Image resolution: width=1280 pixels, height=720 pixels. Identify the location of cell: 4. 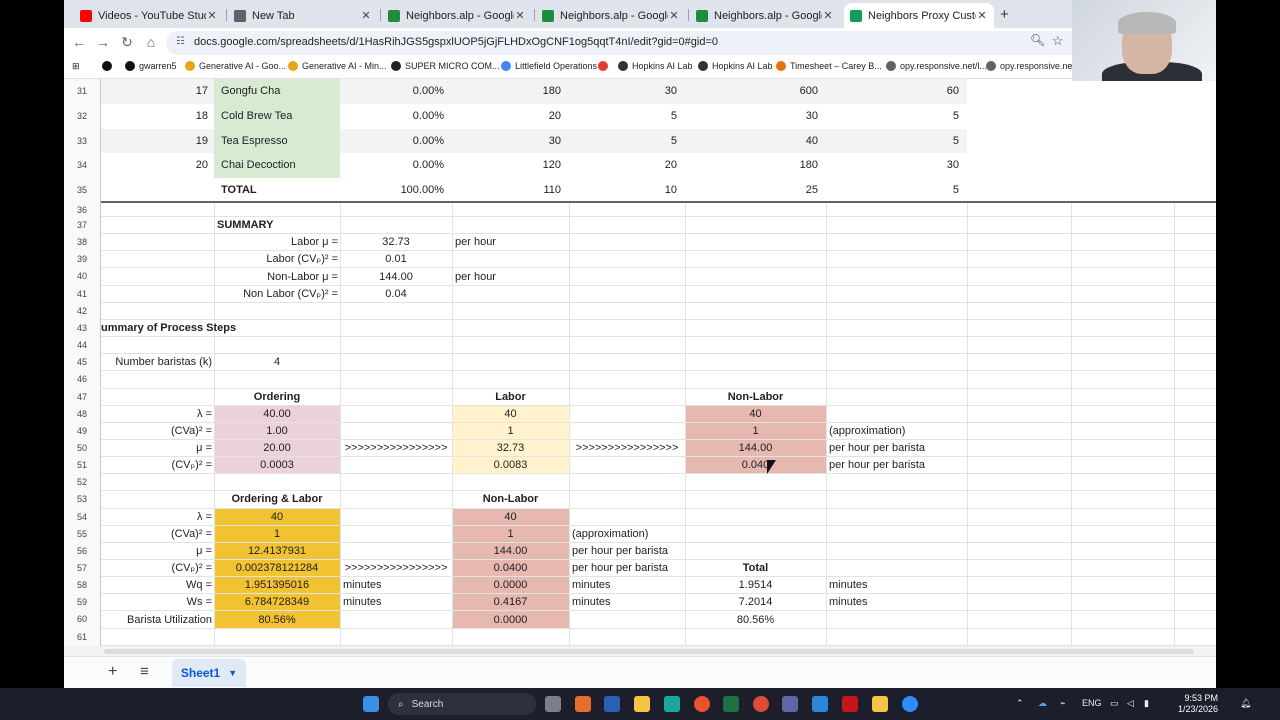
(277, 362).